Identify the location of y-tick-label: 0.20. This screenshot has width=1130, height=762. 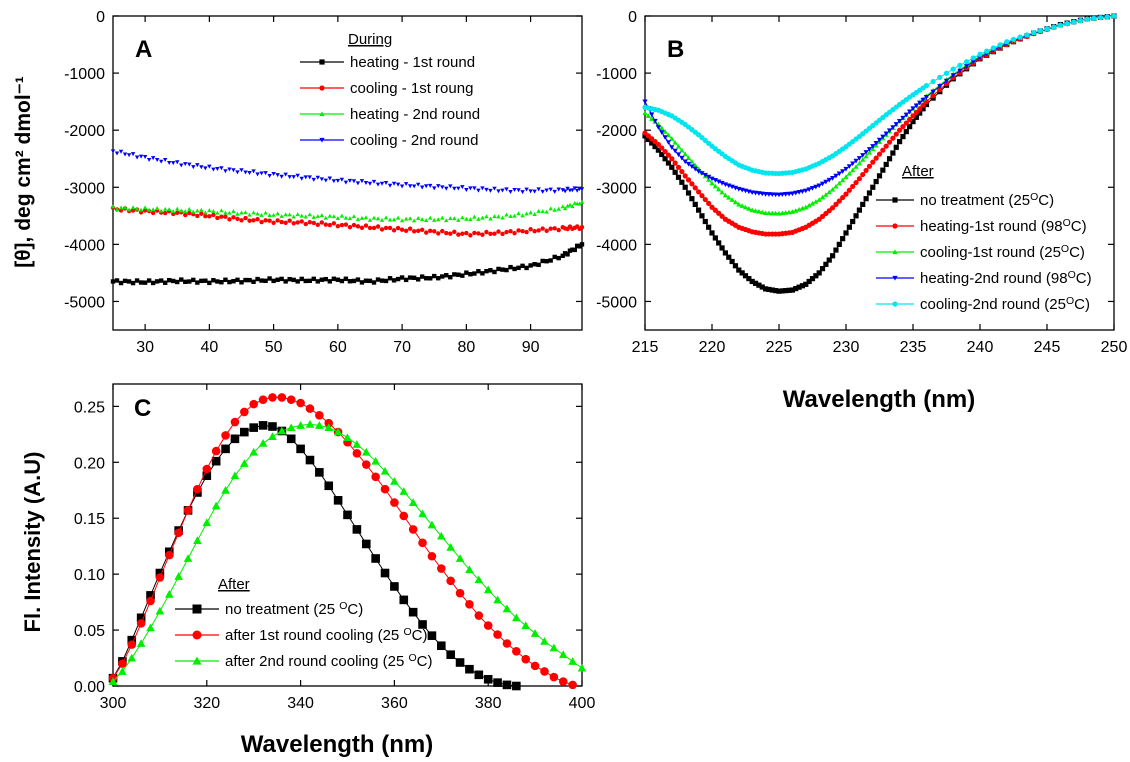
(89, 463).